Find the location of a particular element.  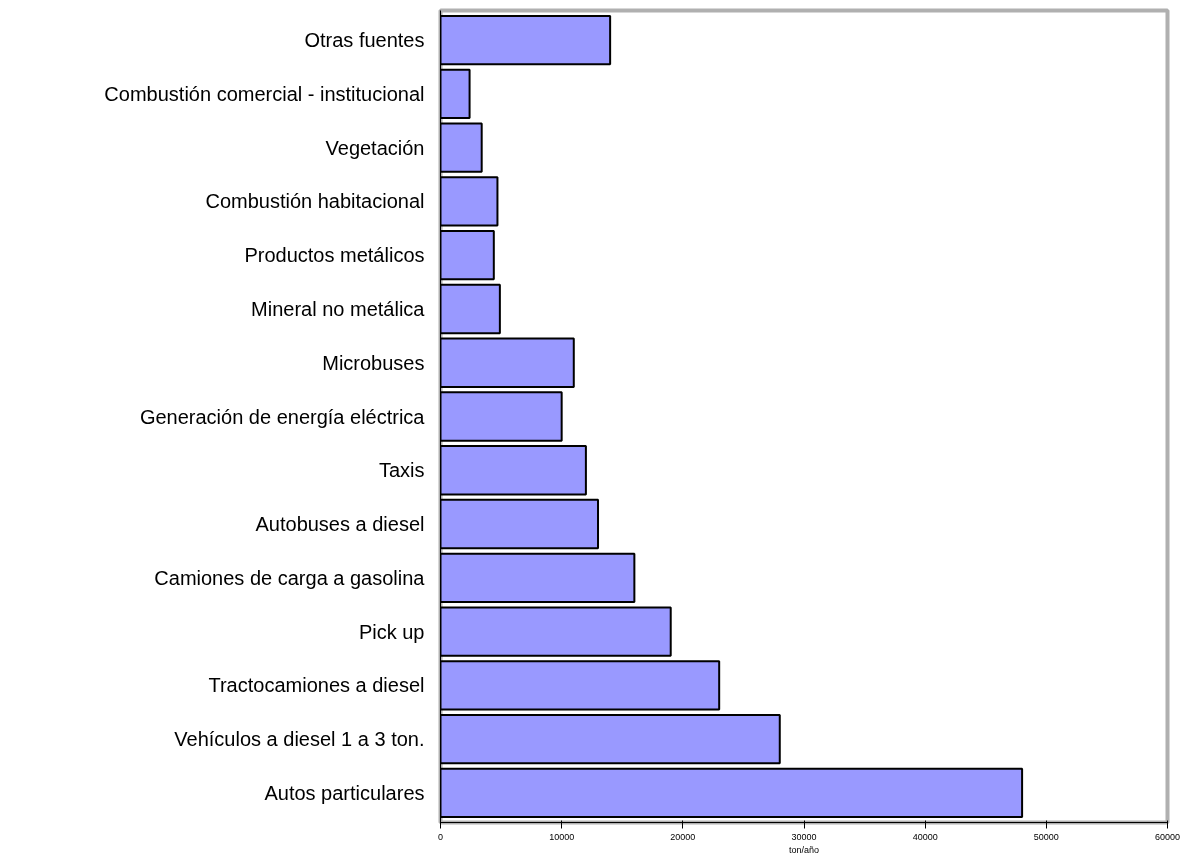

y-tick-label: Combustión comercial - institucional is located at coordinates (264, 93).